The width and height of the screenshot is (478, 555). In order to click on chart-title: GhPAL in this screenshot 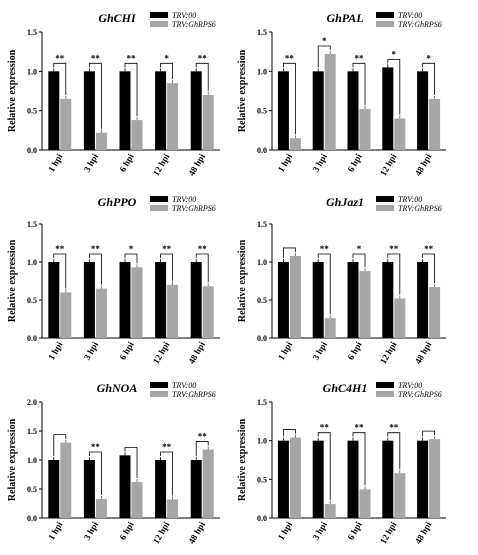, I will do `click(344, 18)`.